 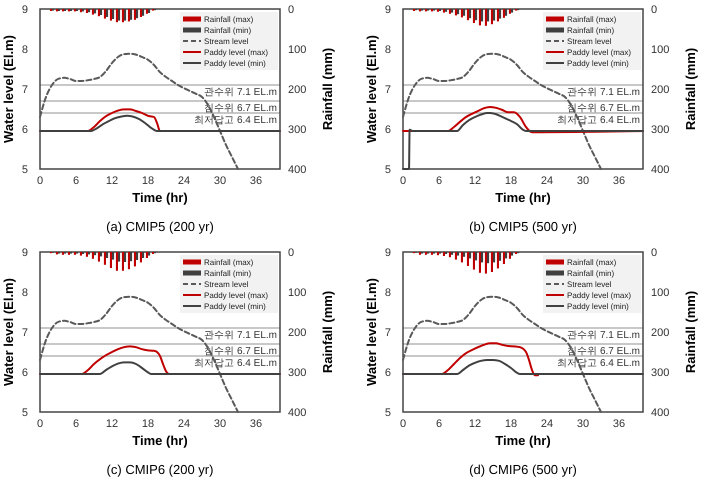 What do you see at coordinates (228, 273) in the screenshot?
I see `legend-label: Rainfall (min)` at bounding box center [228, 273].